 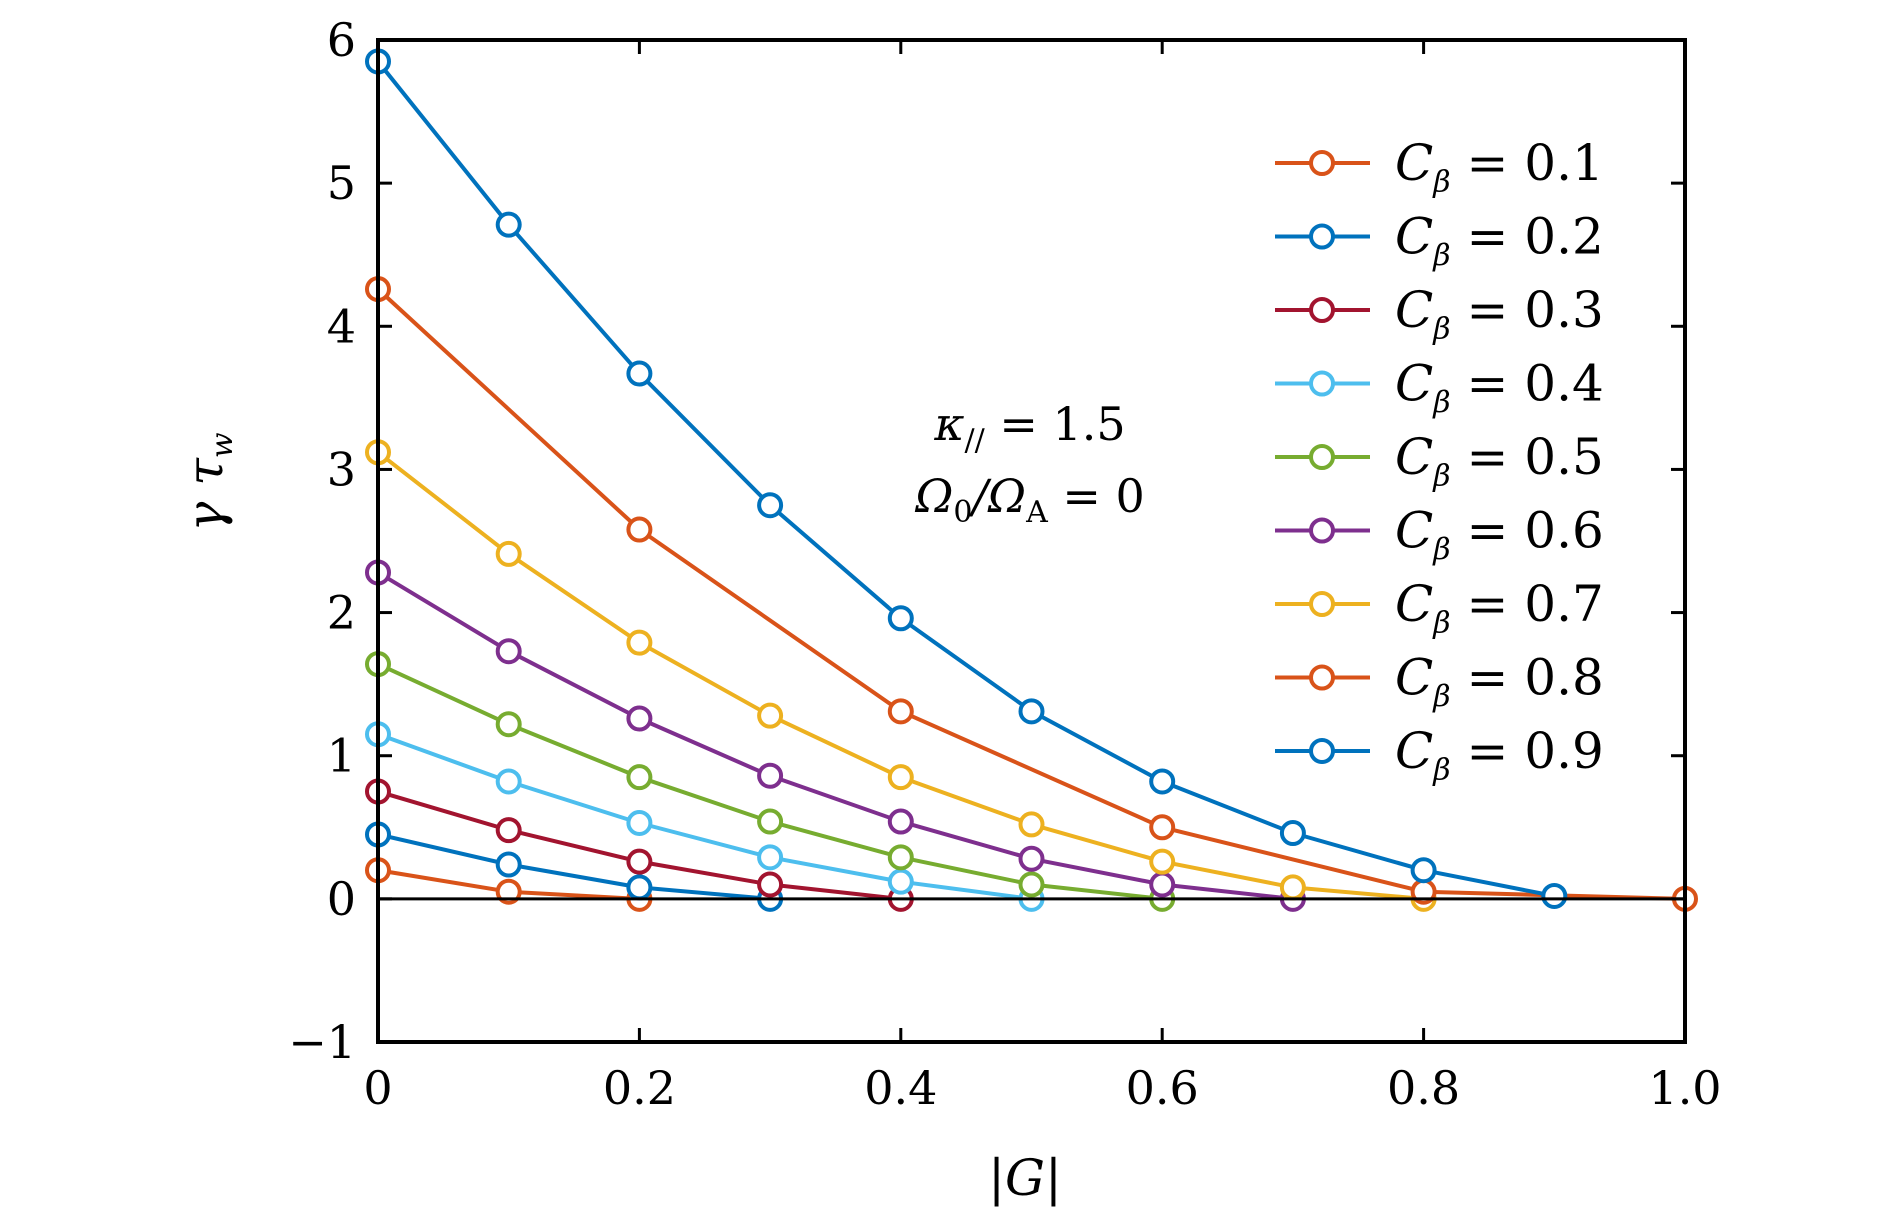 I want to click on series-0.4, so click(x=705, y=816).